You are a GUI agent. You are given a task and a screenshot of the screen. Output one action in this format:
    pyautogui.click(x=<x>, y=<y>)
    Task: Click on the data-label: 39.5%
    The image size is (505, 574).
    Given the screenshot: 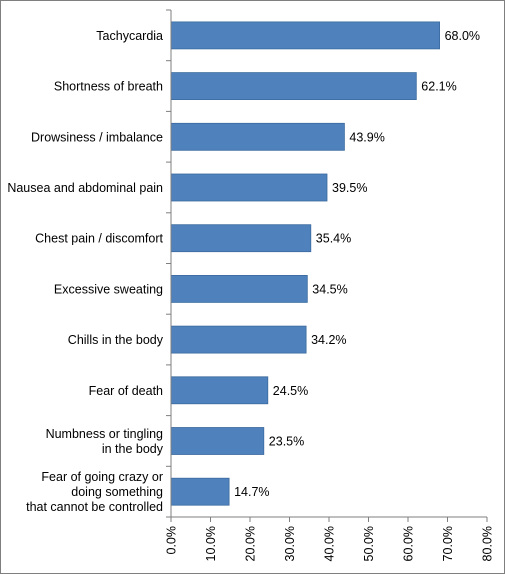 What is the action you would take?
    pyautogui.click(x=349, y=188)
    